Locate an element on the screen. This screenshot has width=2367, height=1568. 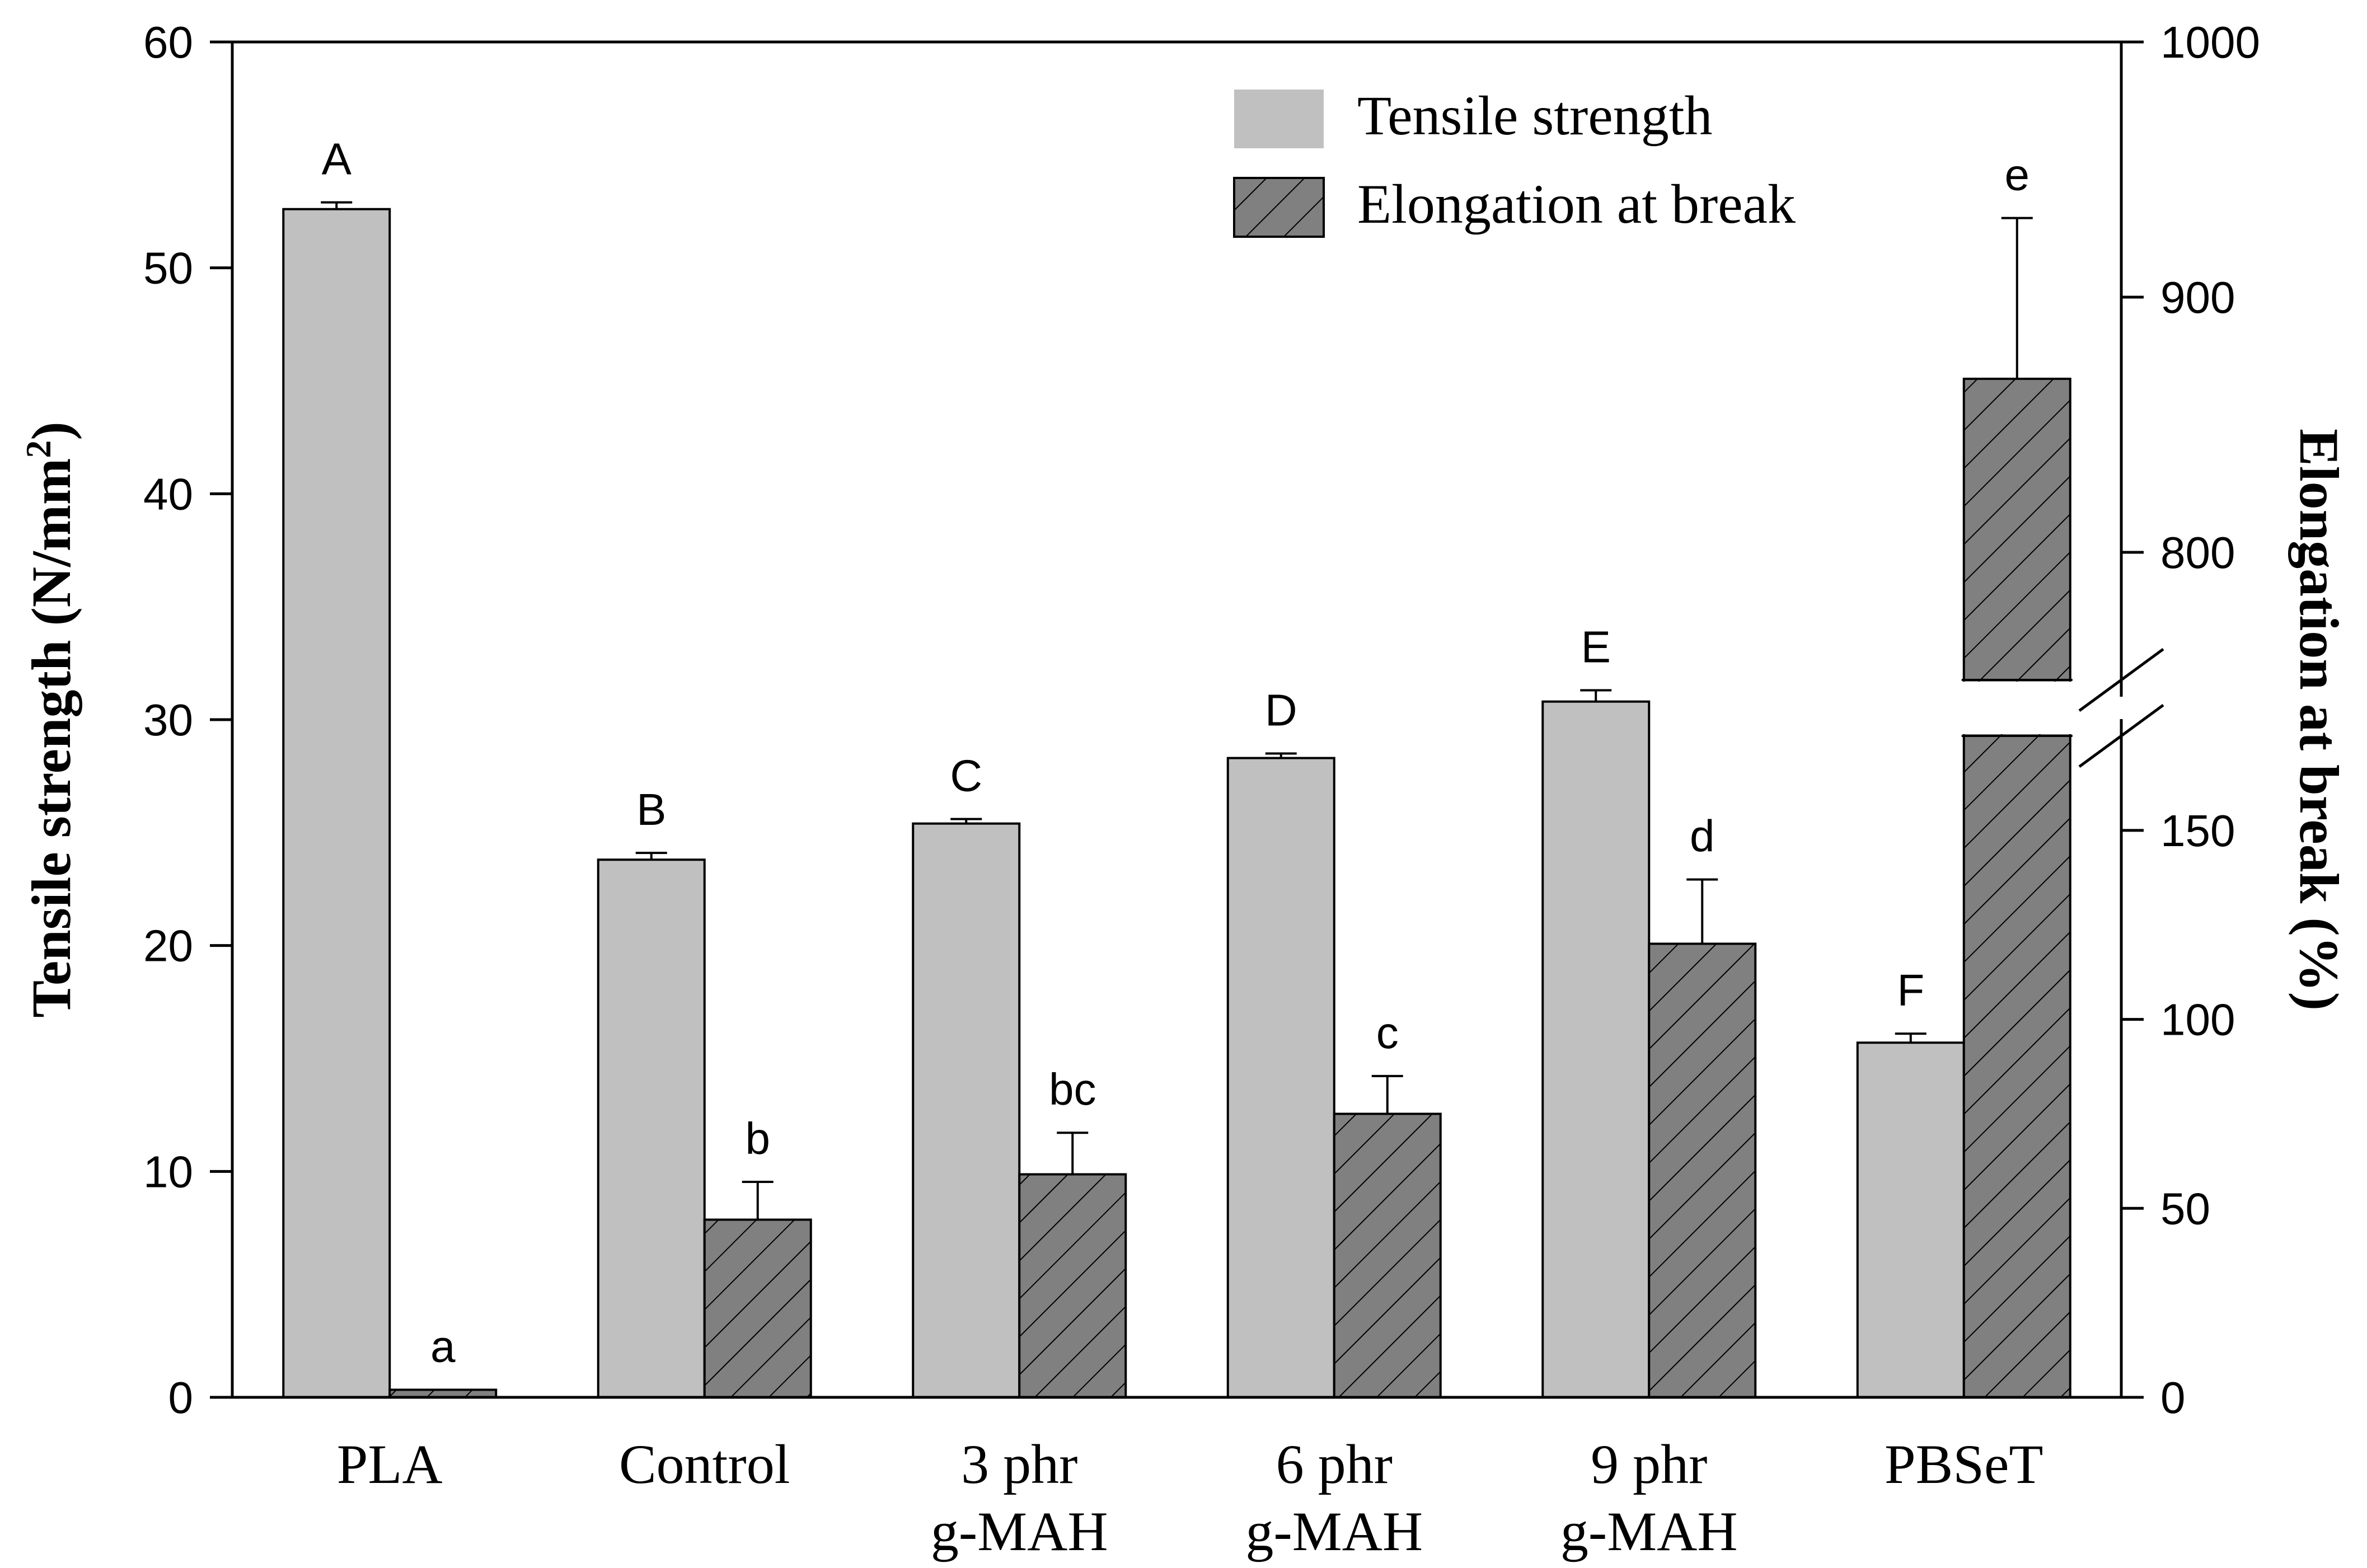
x-tick-label: 9 phr is located at coordinates (1649, 1464).